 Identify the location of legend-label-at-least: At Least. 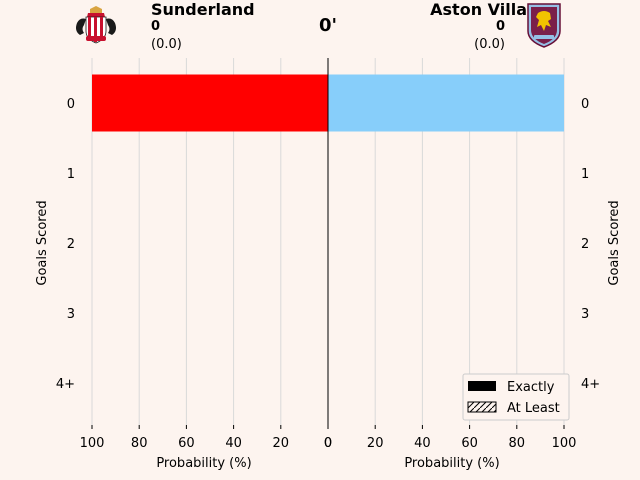
(533, 408).